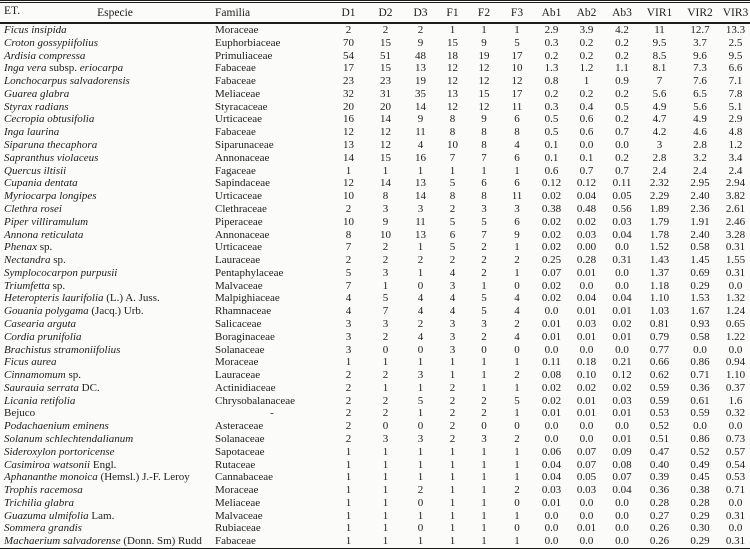  What do you see at coordinates (348, 93) in the screenshot?
I see `value-cell: 32` at bounding box center [348, 93].